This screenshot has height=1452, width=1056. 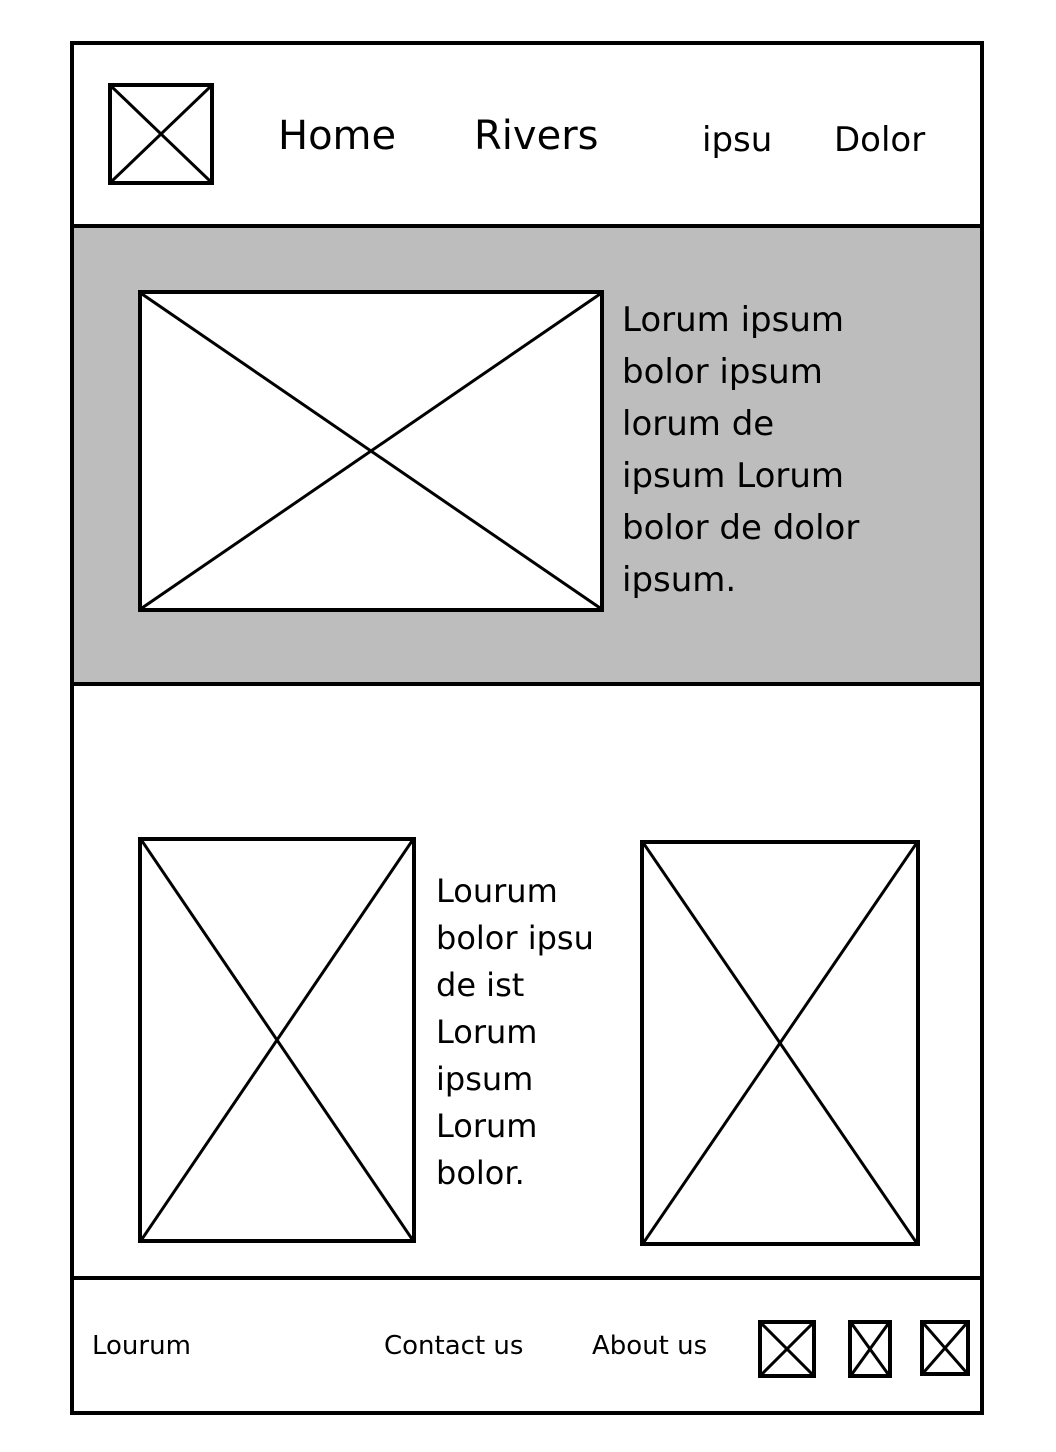 I want to click on left-image-icon, so click(x=277, y=1040).